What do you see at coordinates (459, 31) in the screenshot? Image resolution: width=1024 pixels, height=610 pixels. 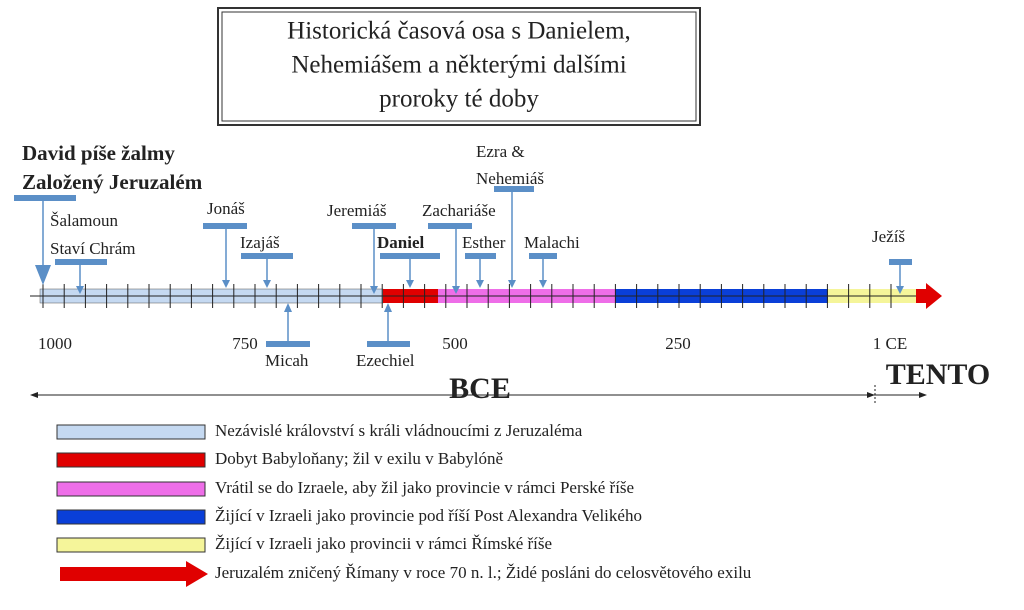 I see `title: Historická časová osa s Danielem,` at bounding box center [459, 31].